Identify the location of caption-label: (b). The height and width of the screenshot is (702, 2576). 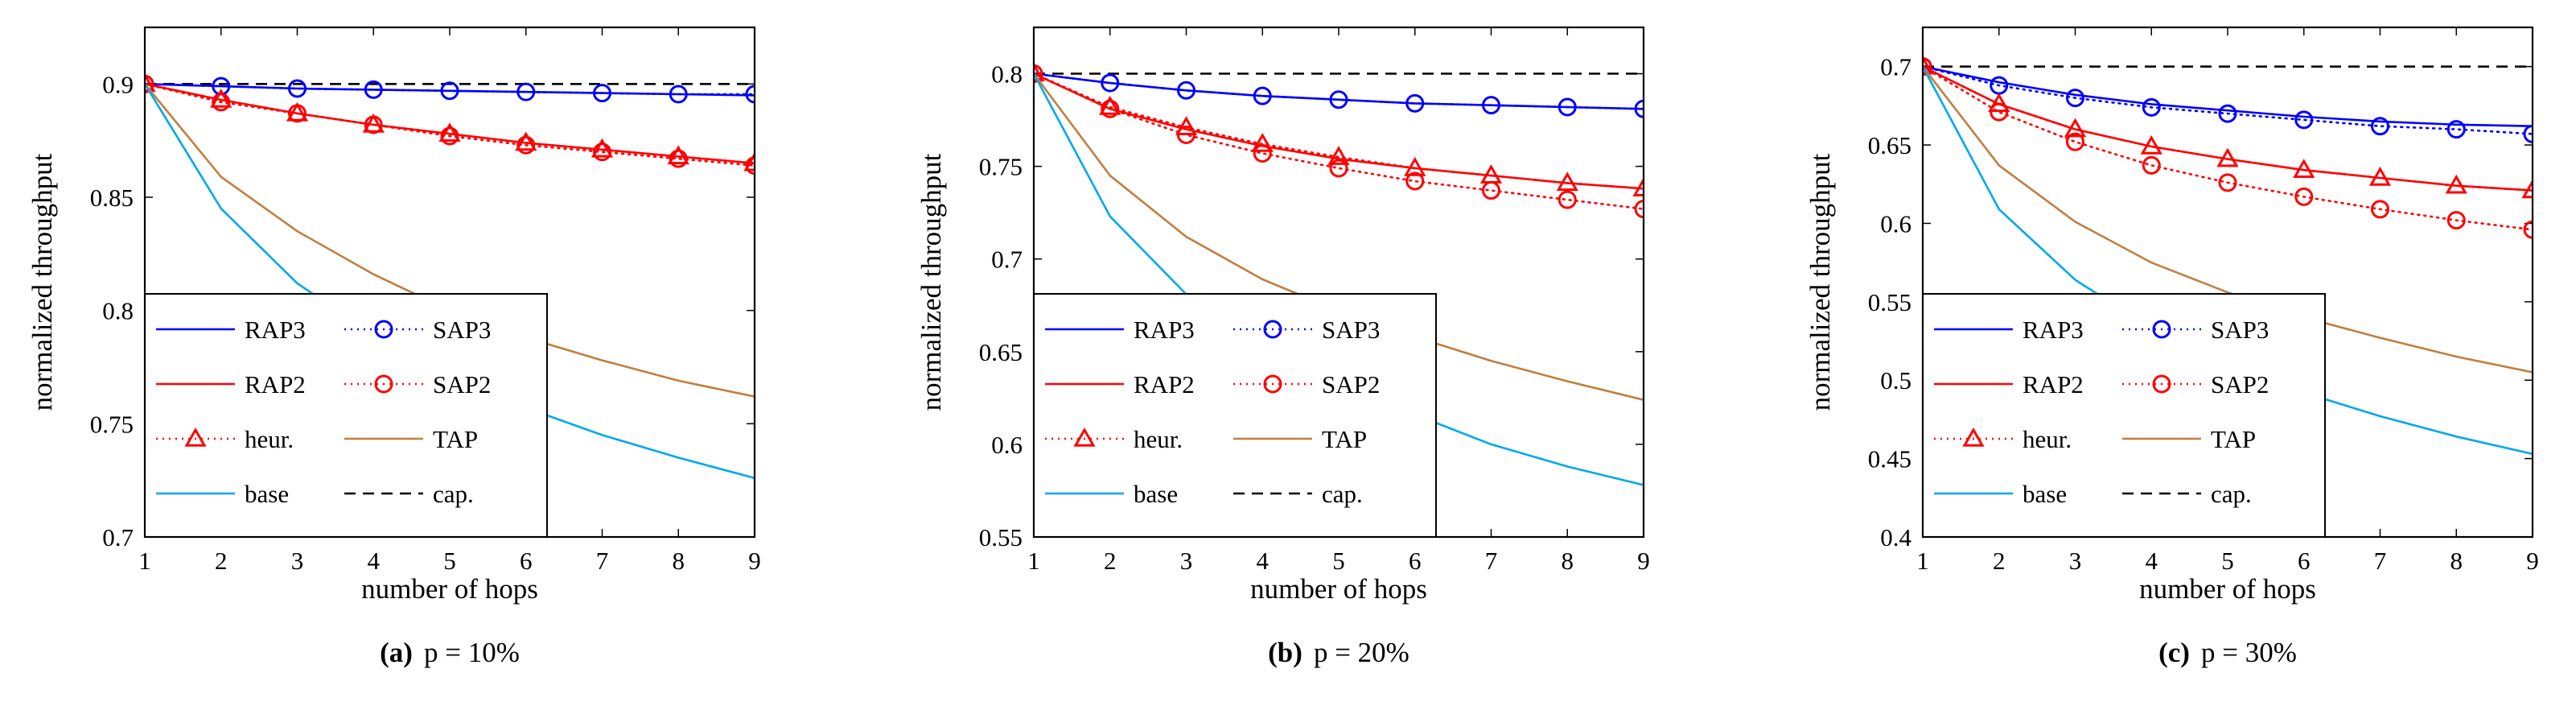
(1285, 652).